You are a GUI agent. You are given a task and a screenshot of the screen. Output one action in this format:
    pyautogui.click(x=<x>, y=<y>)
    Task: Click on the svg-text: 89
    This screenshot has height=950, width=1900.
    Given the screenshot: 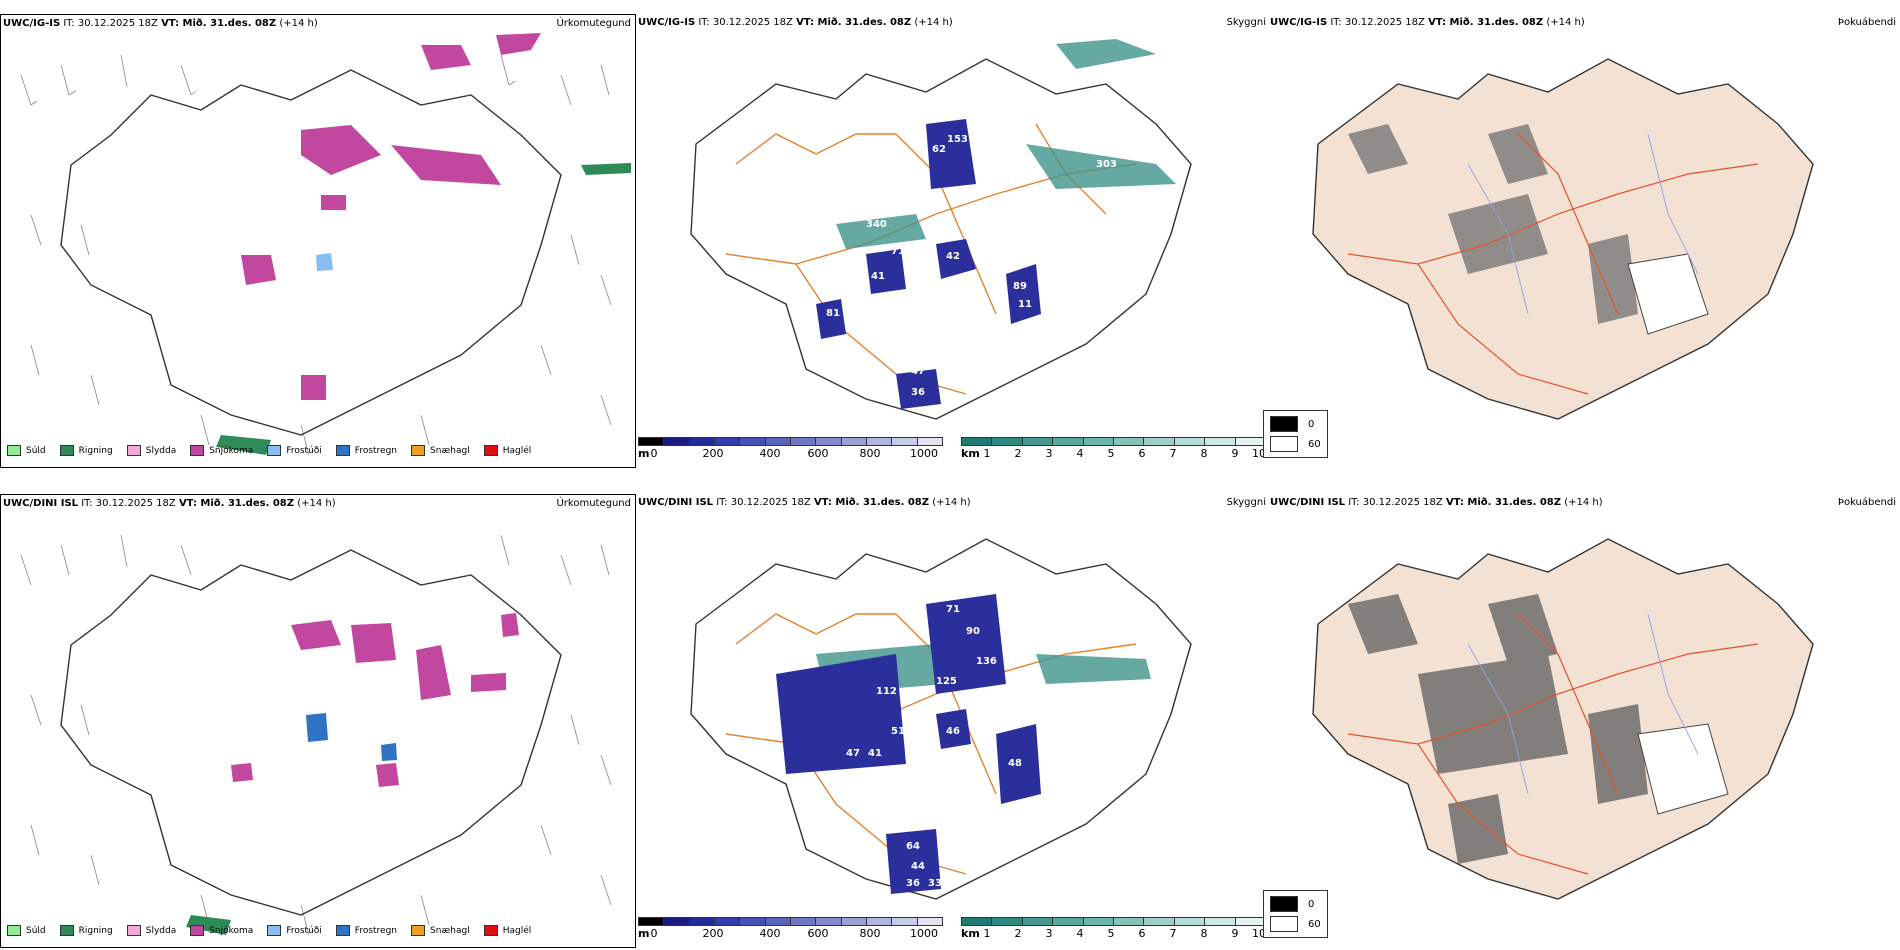 What is the action you would take?
    pyautogui.click(x=1020, y=286)
    